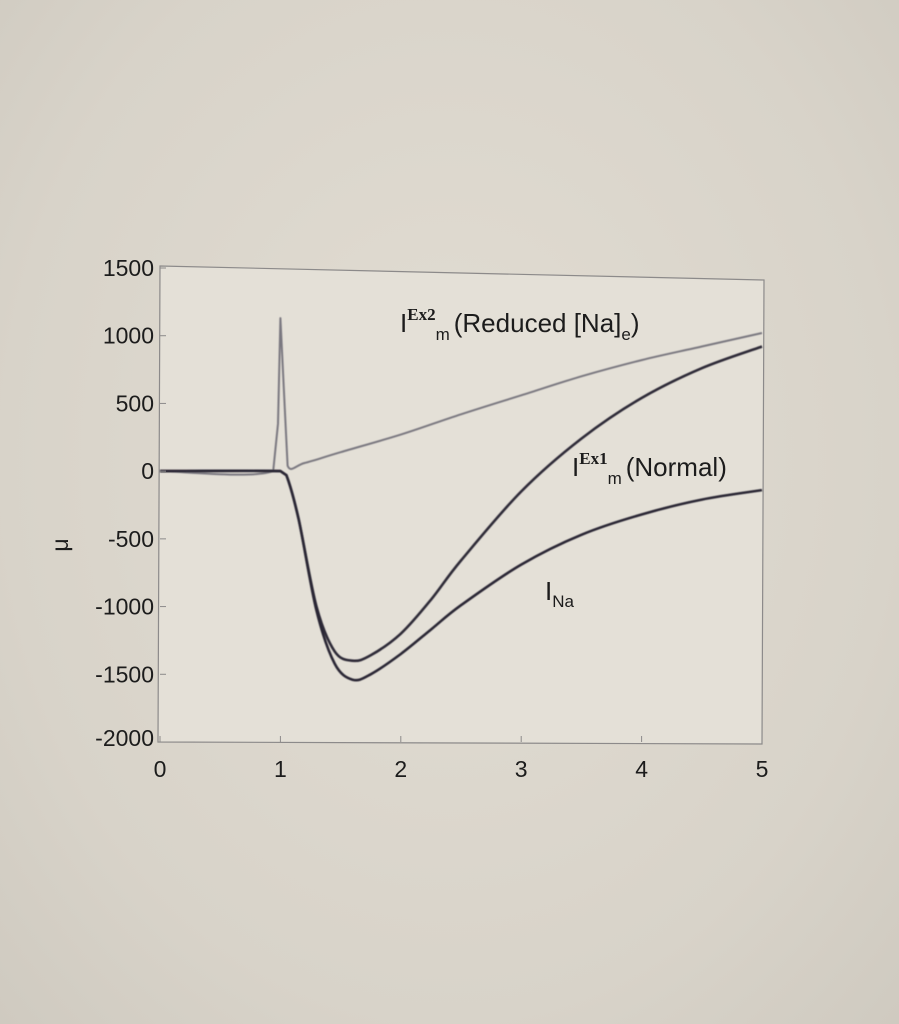 This screenshot has height=1024, width=899. Describe the element at coordinates (676, 467) in the screenshot. I see `annotation-ex1-rest: (Normal)` at that location.